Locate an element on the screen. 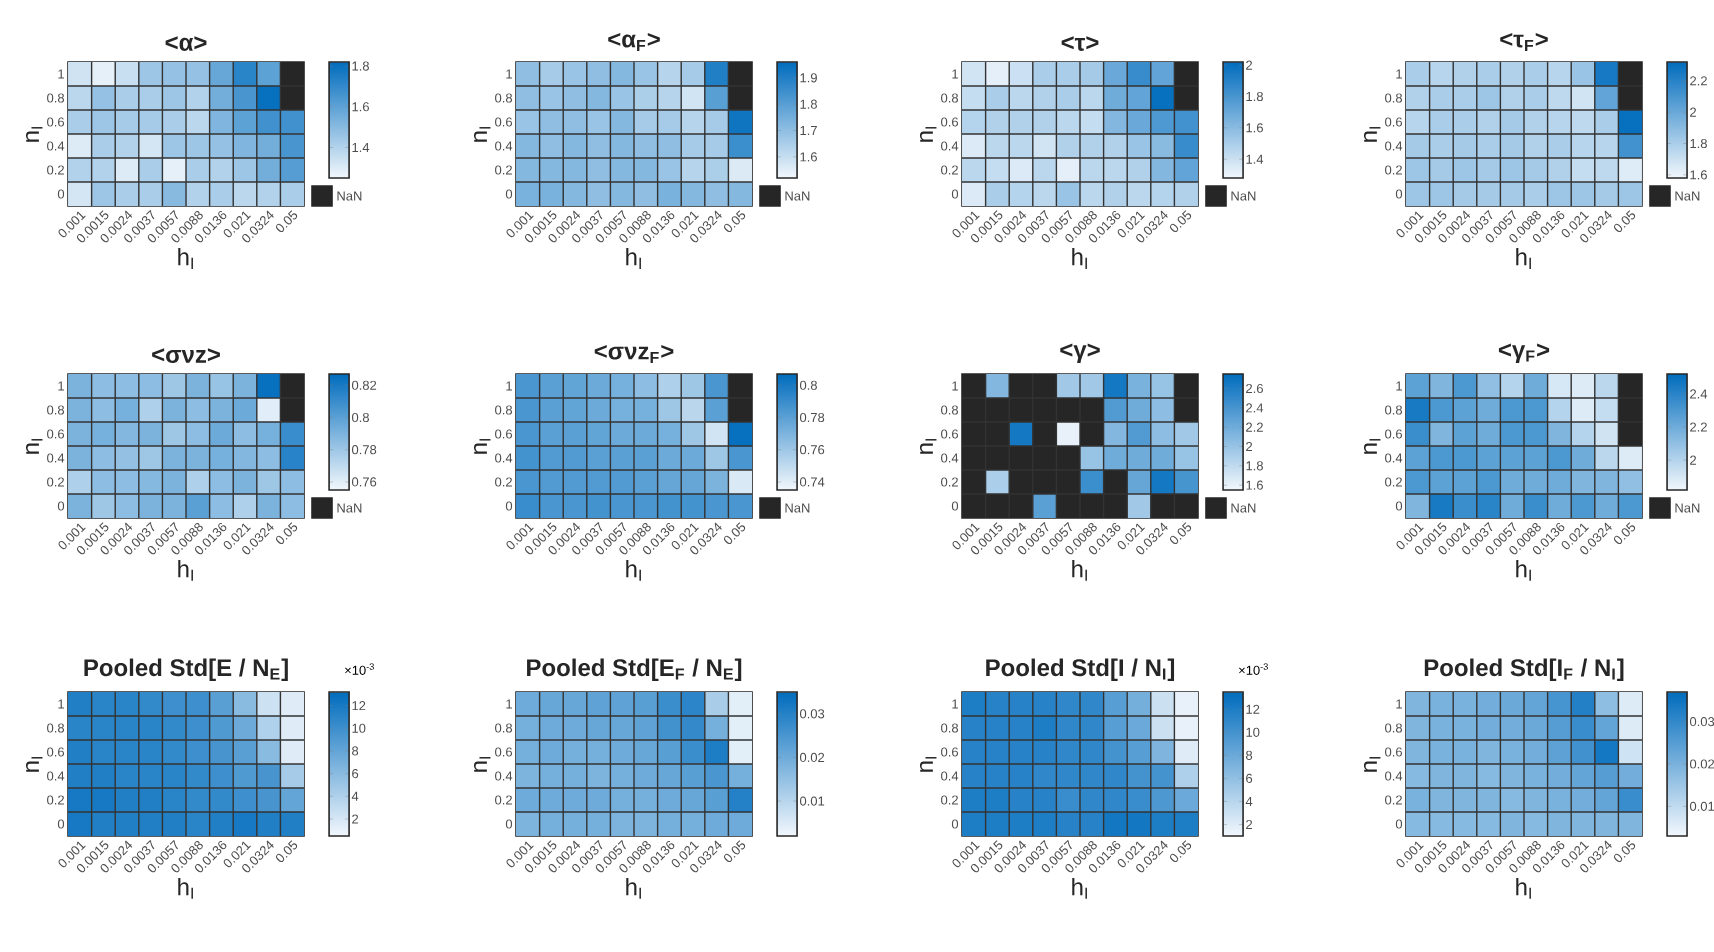 This screenshot has width=1714, height=952. chart-title: Pooled Std[E / N$_{E}$] is located at coordinates (186, 669).